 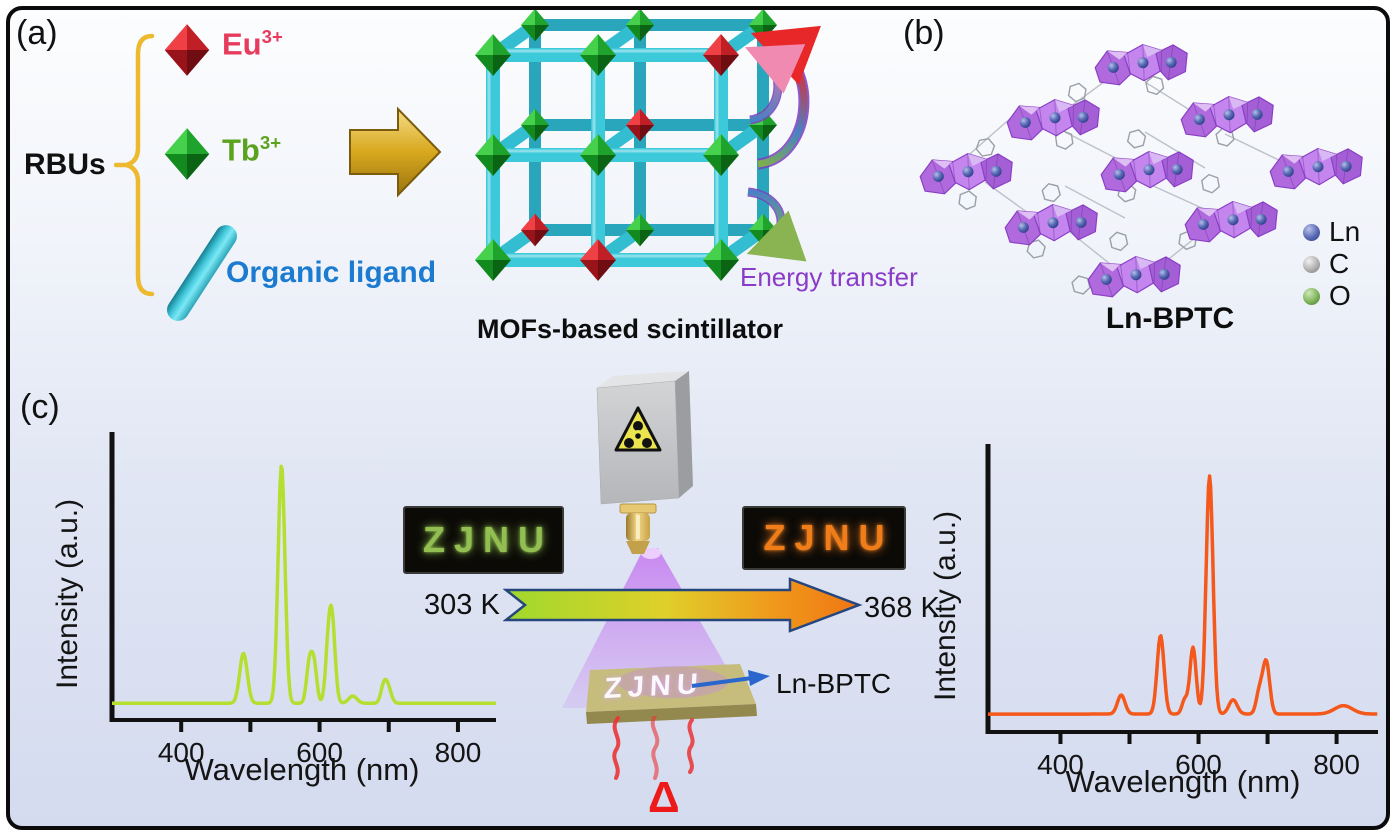 I want to click on energy-transfer-arrows-icon, so click(x=783, y=144).